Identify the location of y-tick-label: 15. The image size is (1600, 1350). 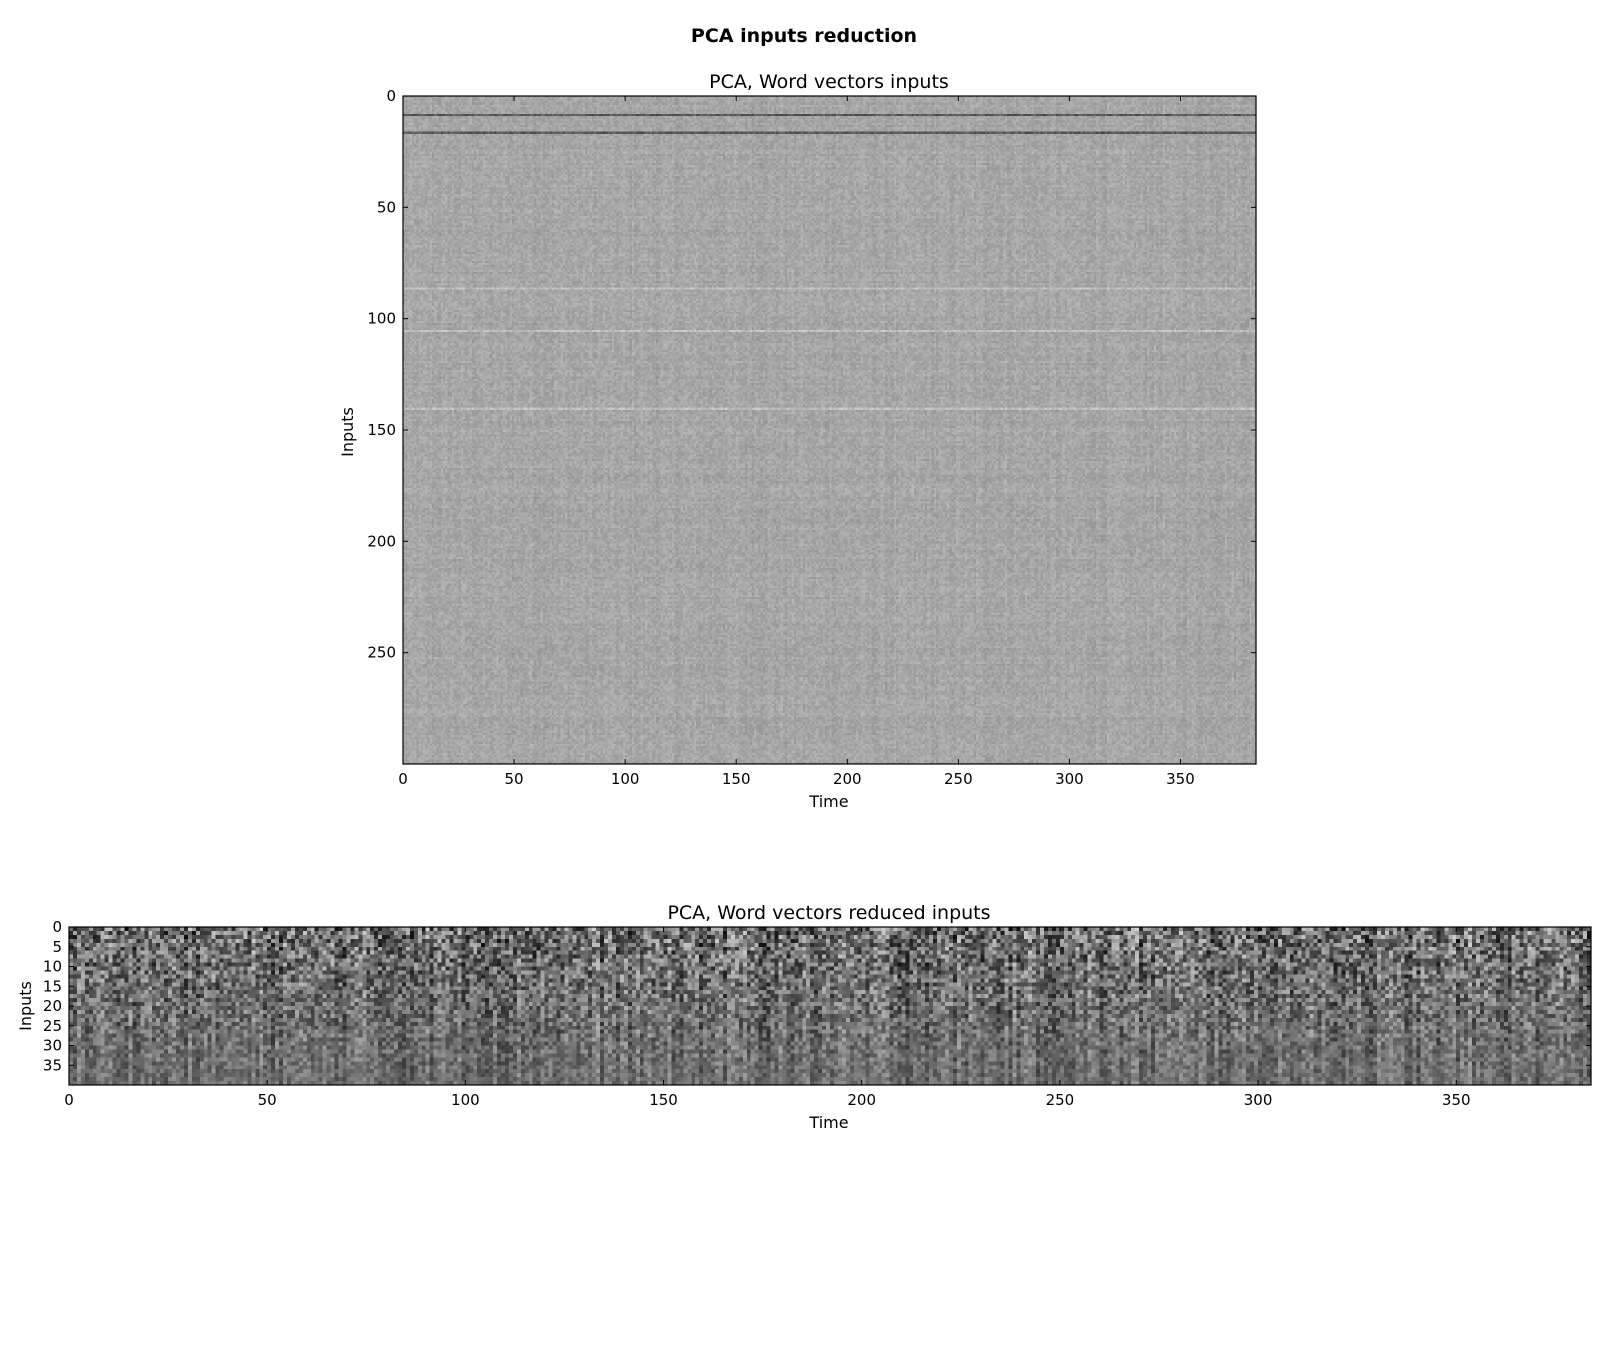
(52, 986).